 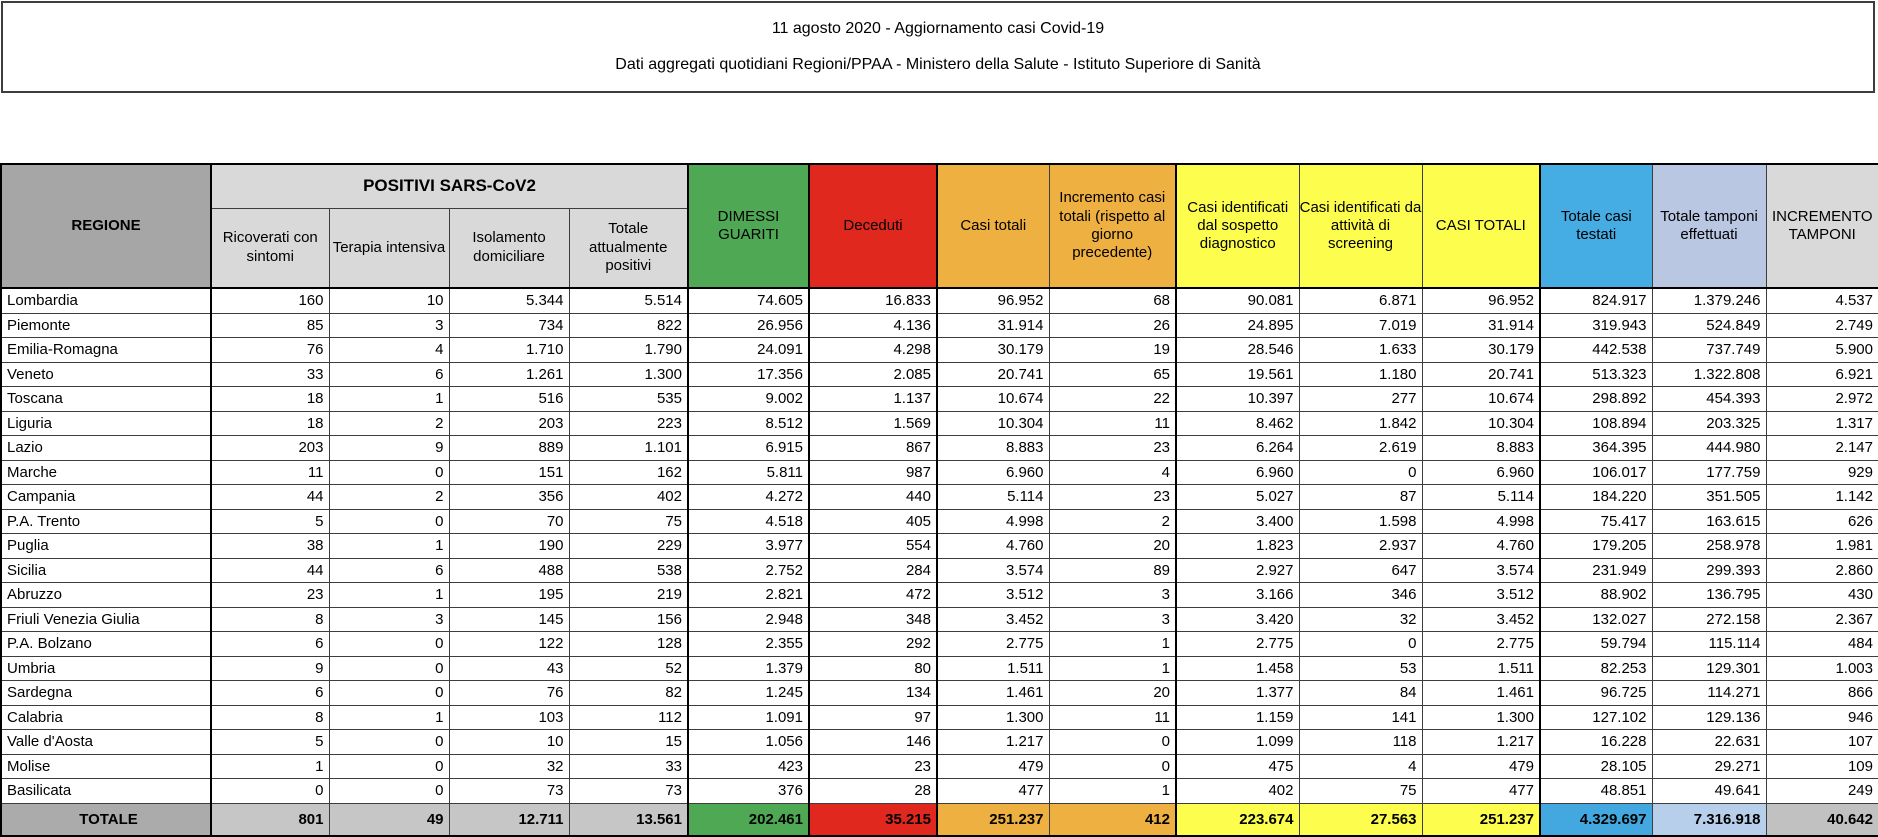 I want to click on value-cell: 348, so click(x=873, y=619).